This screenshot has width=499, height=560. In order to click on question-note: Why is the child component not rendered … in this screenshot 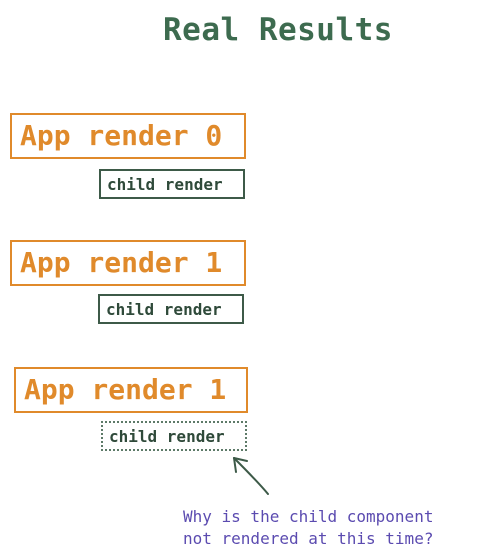, I will do `click(308, 528)`.